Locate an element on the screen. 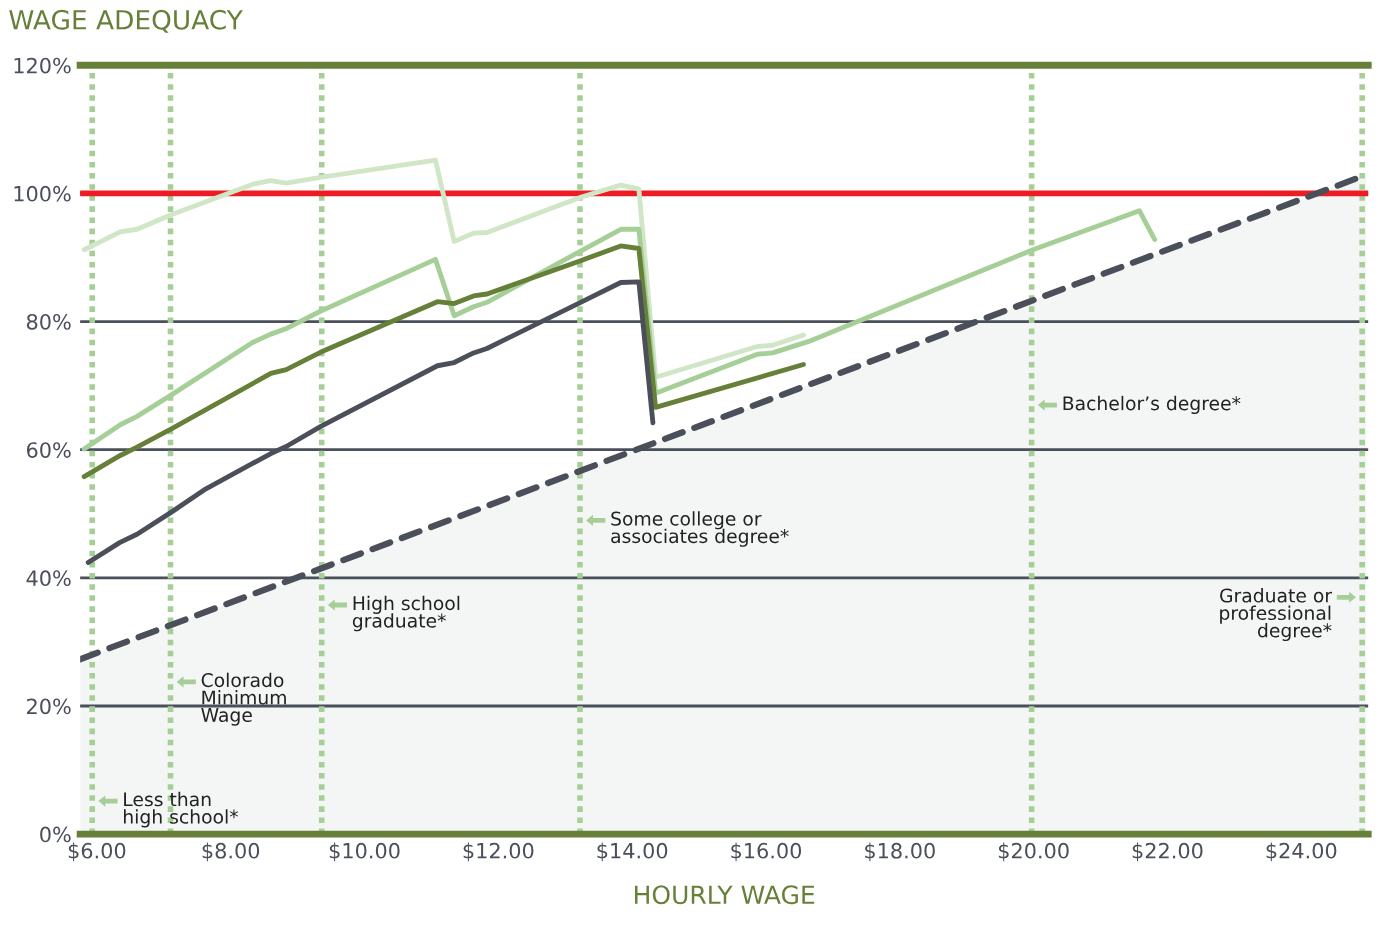 This screenshot has width=1382, height=932. x-tick-label: $18.00 is located at coordinates (900, 852).